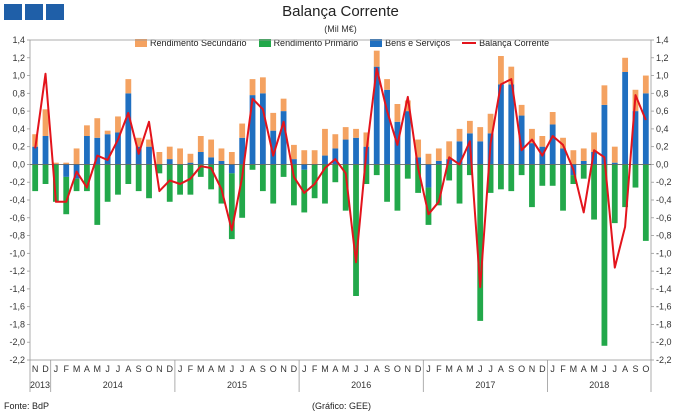 This screenshot has height=418, width=681. Describe the element at coordinates (18, 58) in the screenshot. I see `y-tick-label-left: 1,2` at that location.